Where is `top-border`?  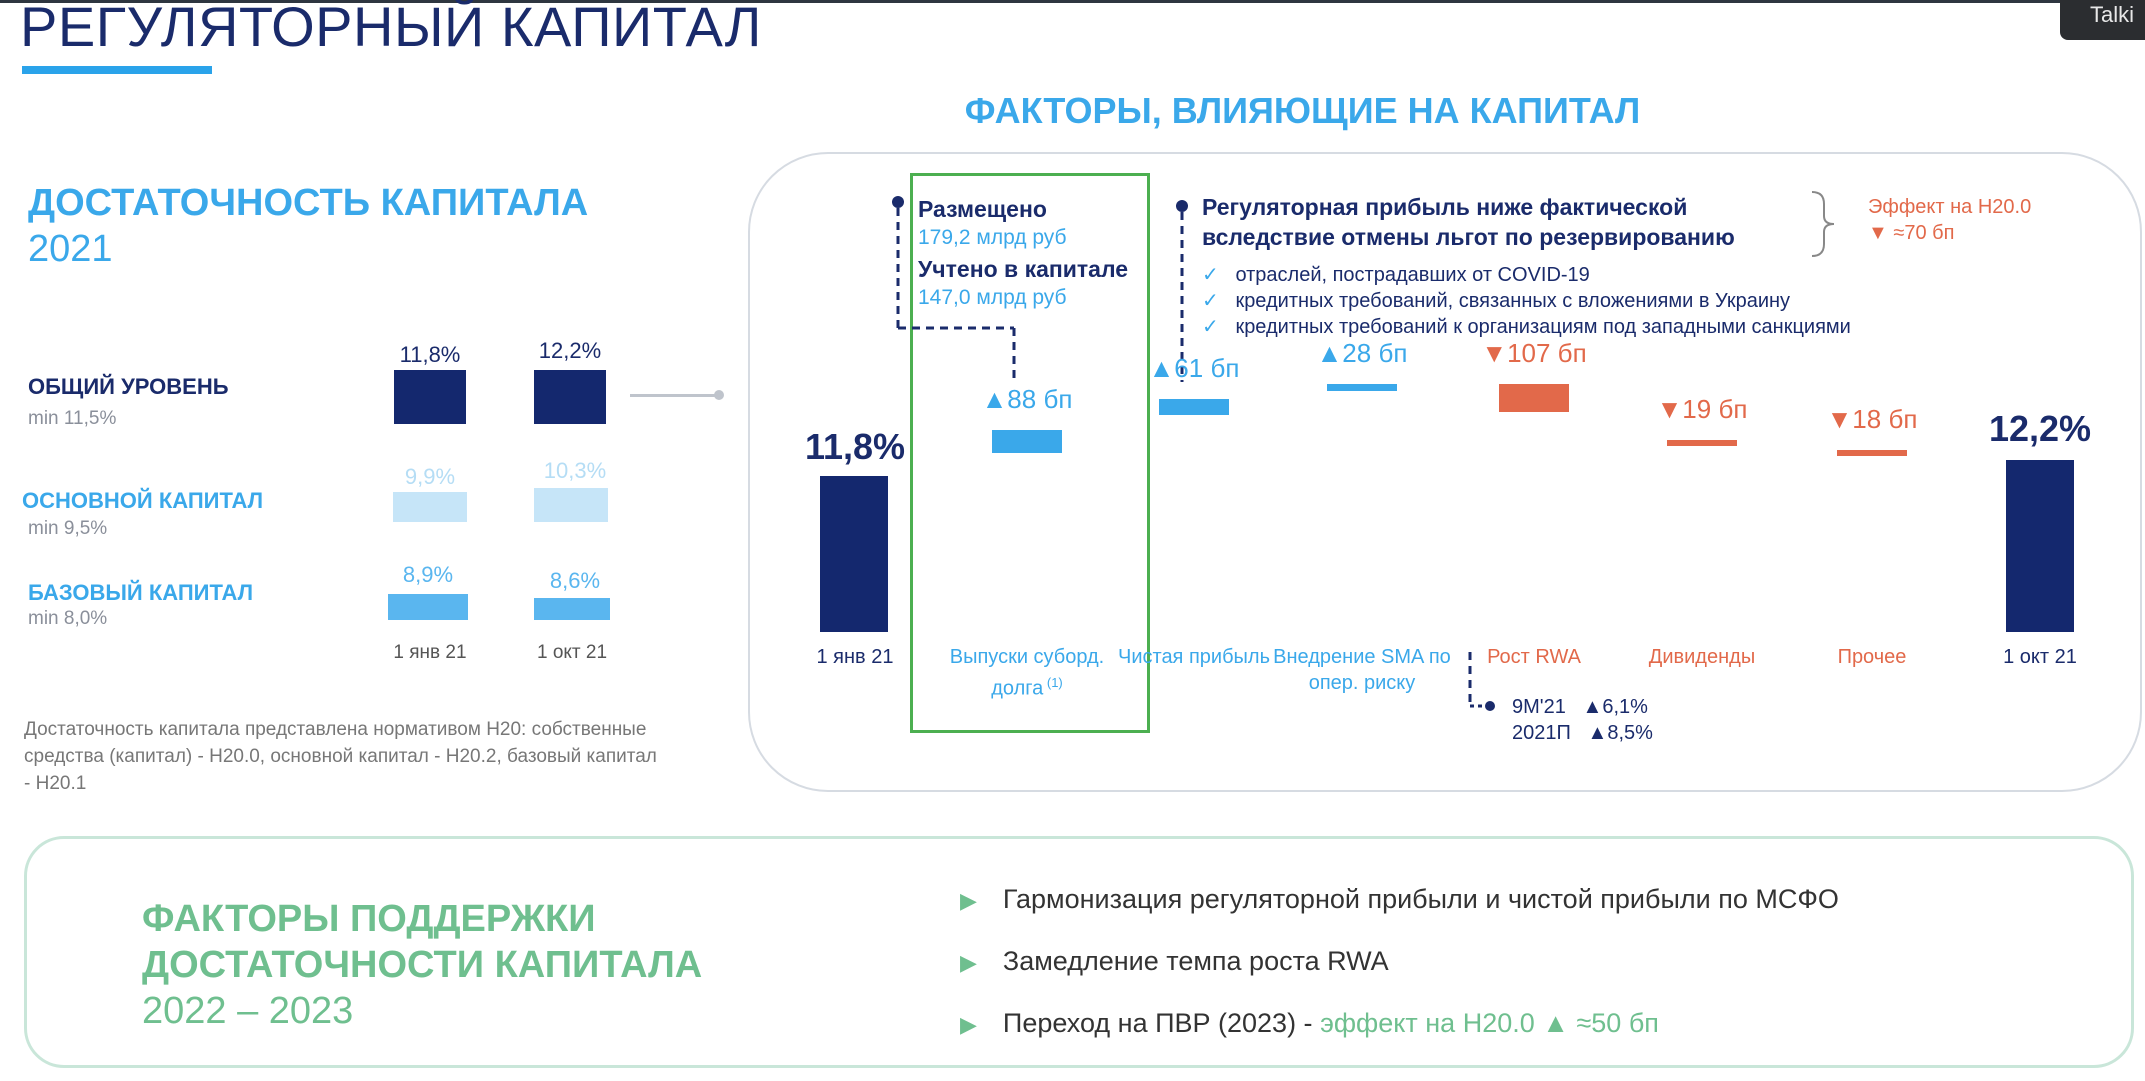
top-border is located at coordinates (1030, 1).